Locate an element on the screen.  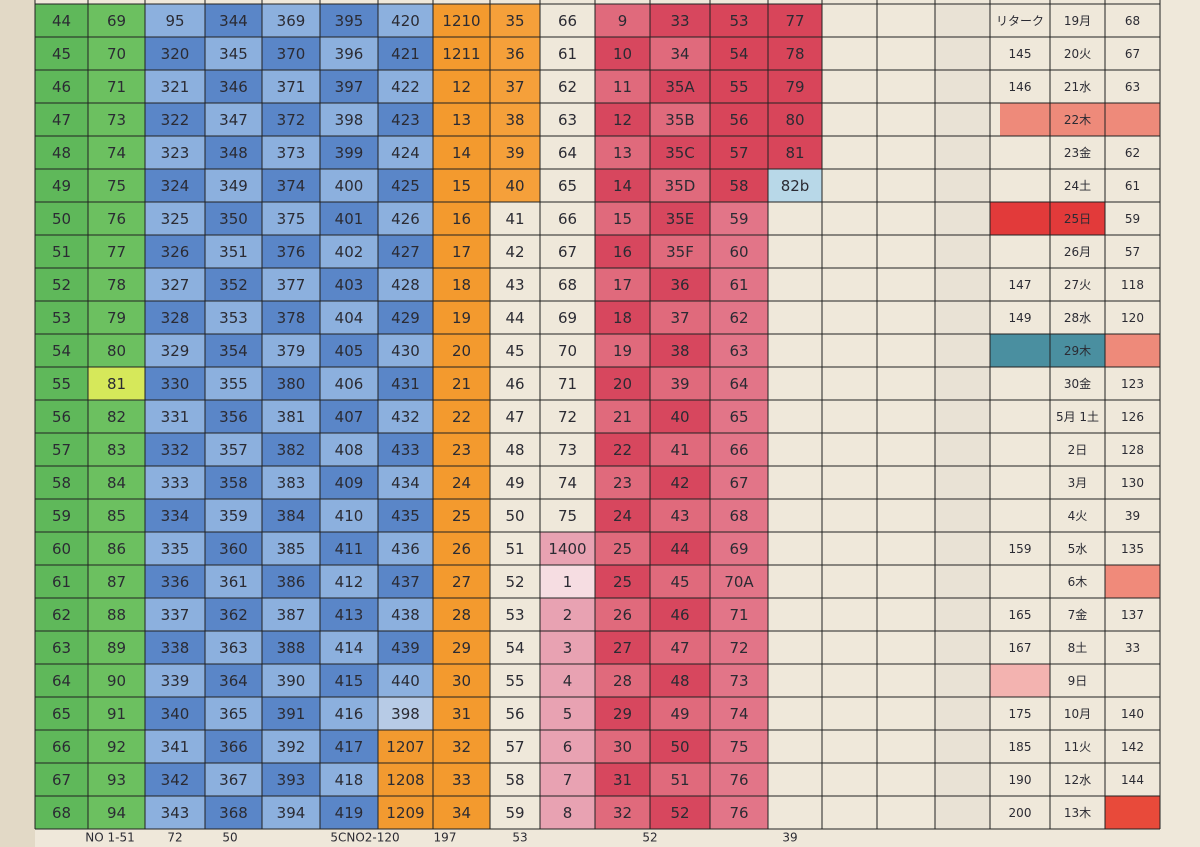
cell-text: 57 is located at coordinates (738, 153).